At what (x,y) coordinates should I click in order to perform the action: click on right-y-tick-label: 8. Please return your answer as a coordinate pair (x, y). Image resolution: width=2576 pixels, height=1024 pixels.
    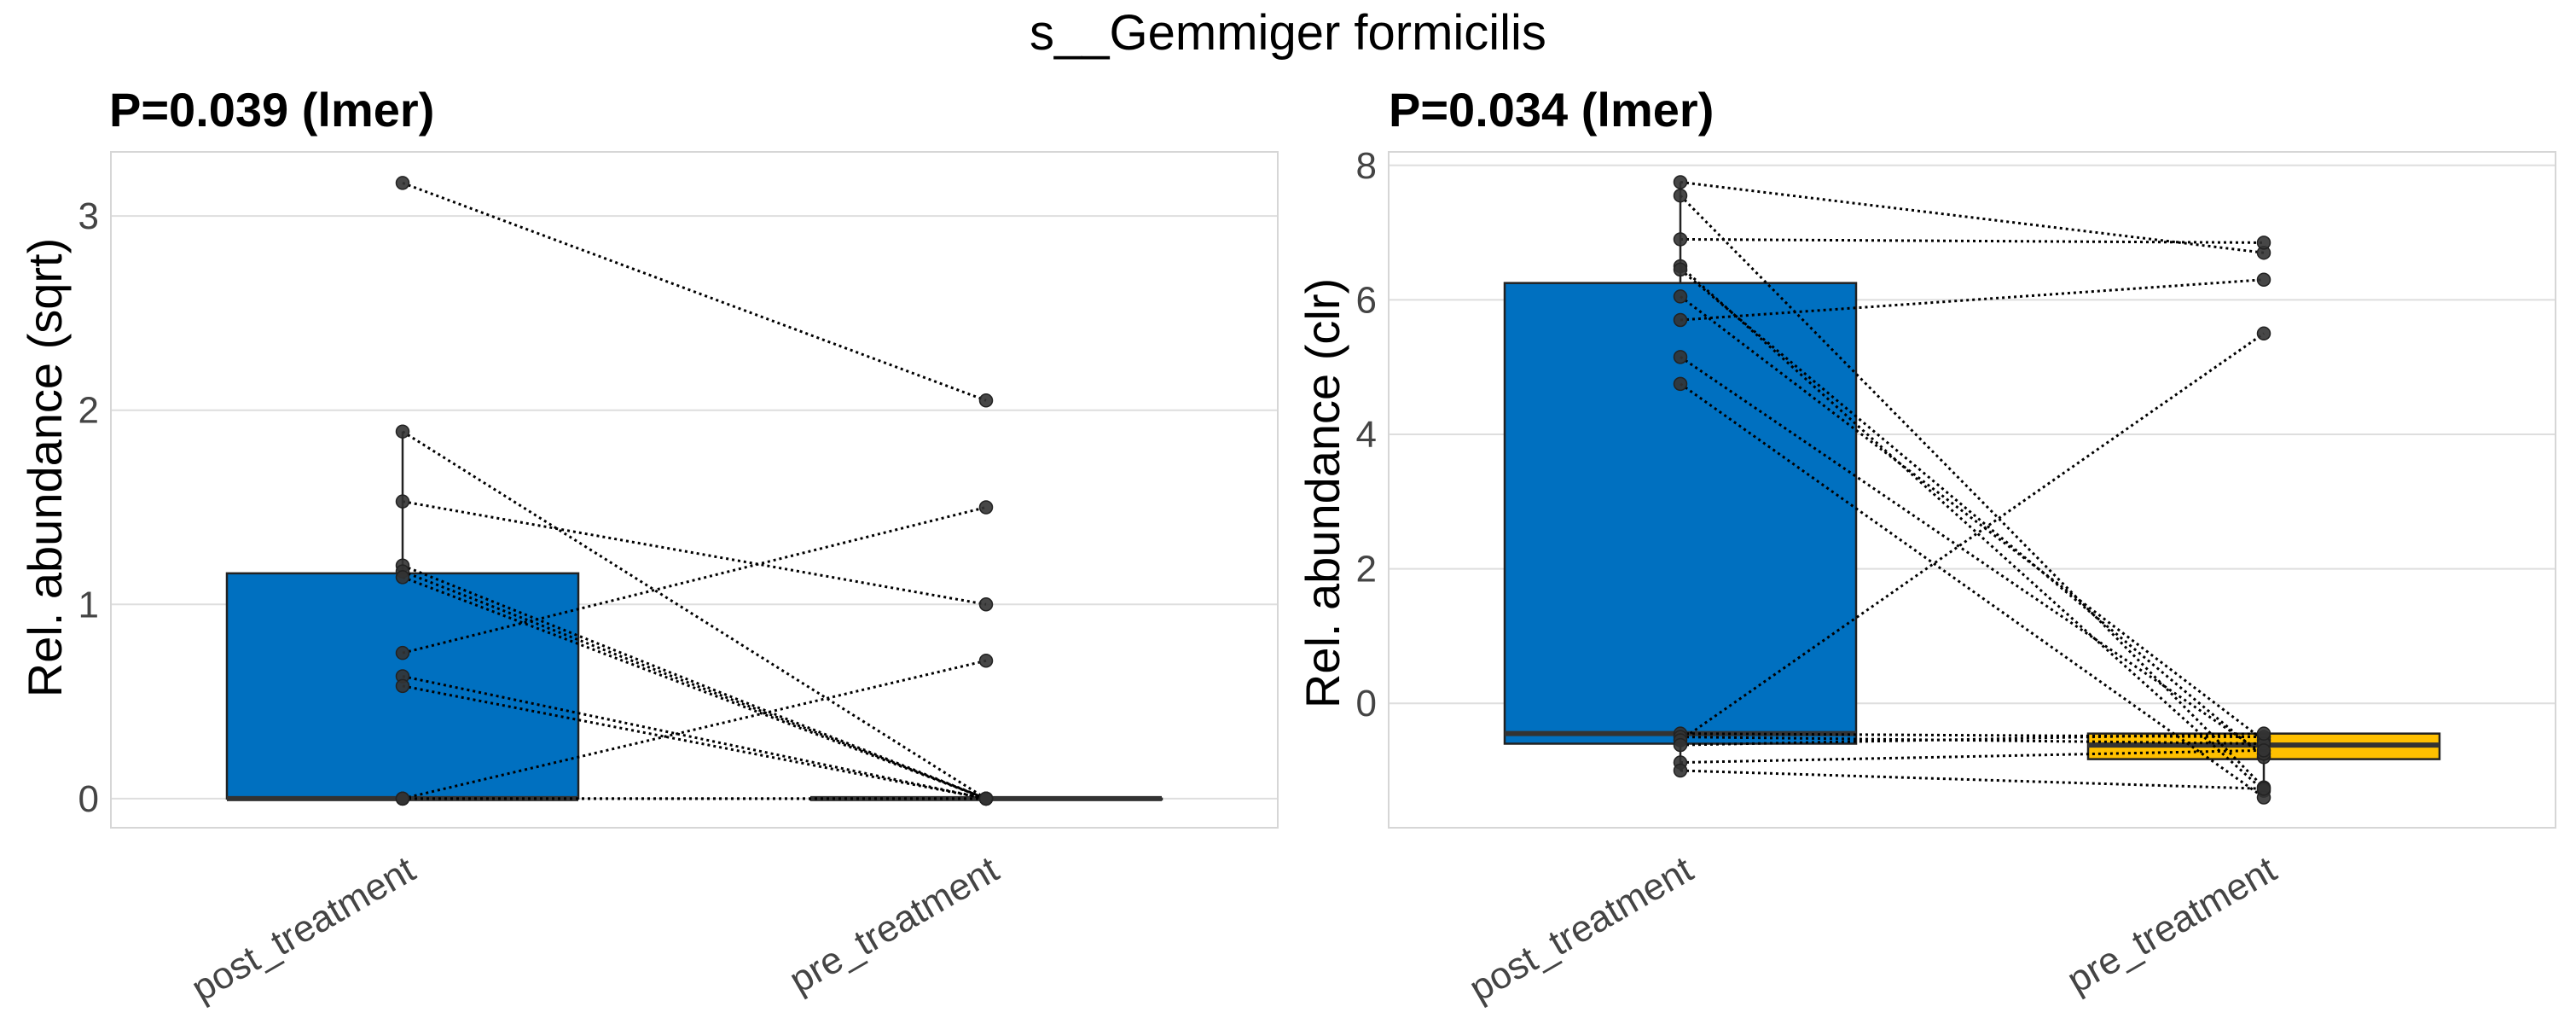
    Looking at the image, I should click on (1366, 166).